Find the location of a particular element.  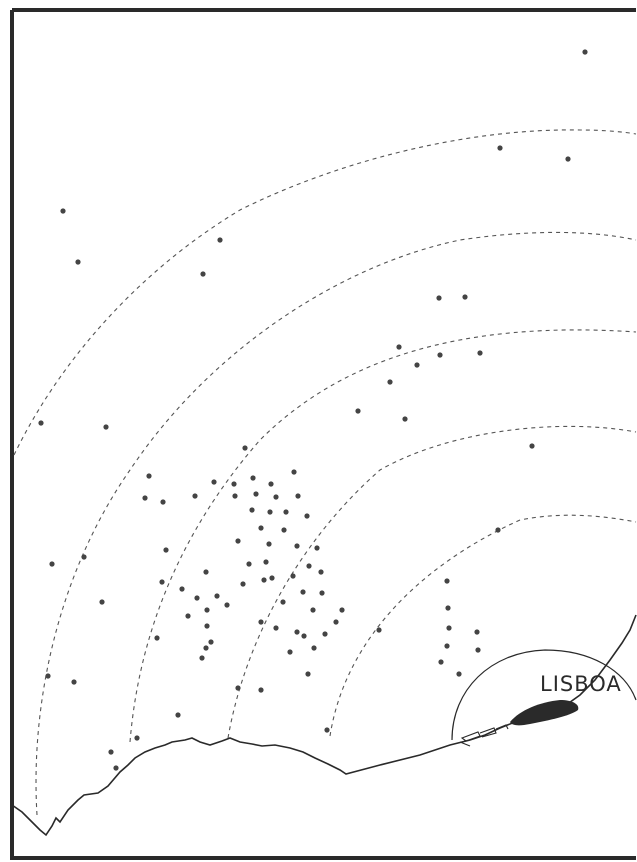

harbour-docks is located at coordinates (484, 735).